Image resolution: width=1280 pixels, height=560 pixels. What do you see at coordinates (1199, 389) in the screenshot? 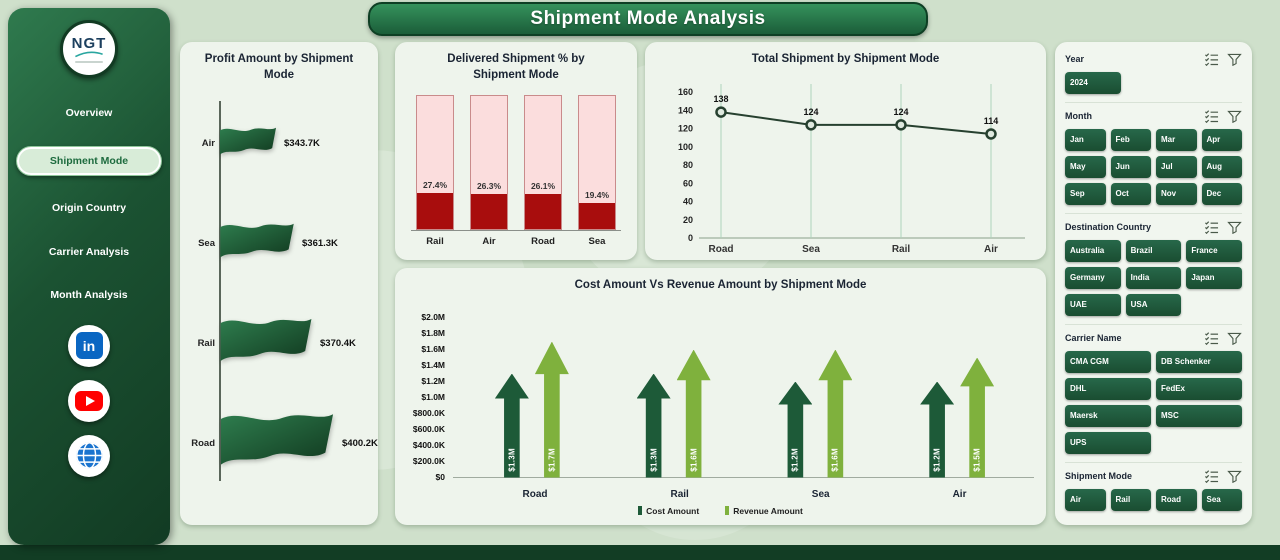
I see `filter-option-fedex: FedEx` at bounding box center [1199, 389].